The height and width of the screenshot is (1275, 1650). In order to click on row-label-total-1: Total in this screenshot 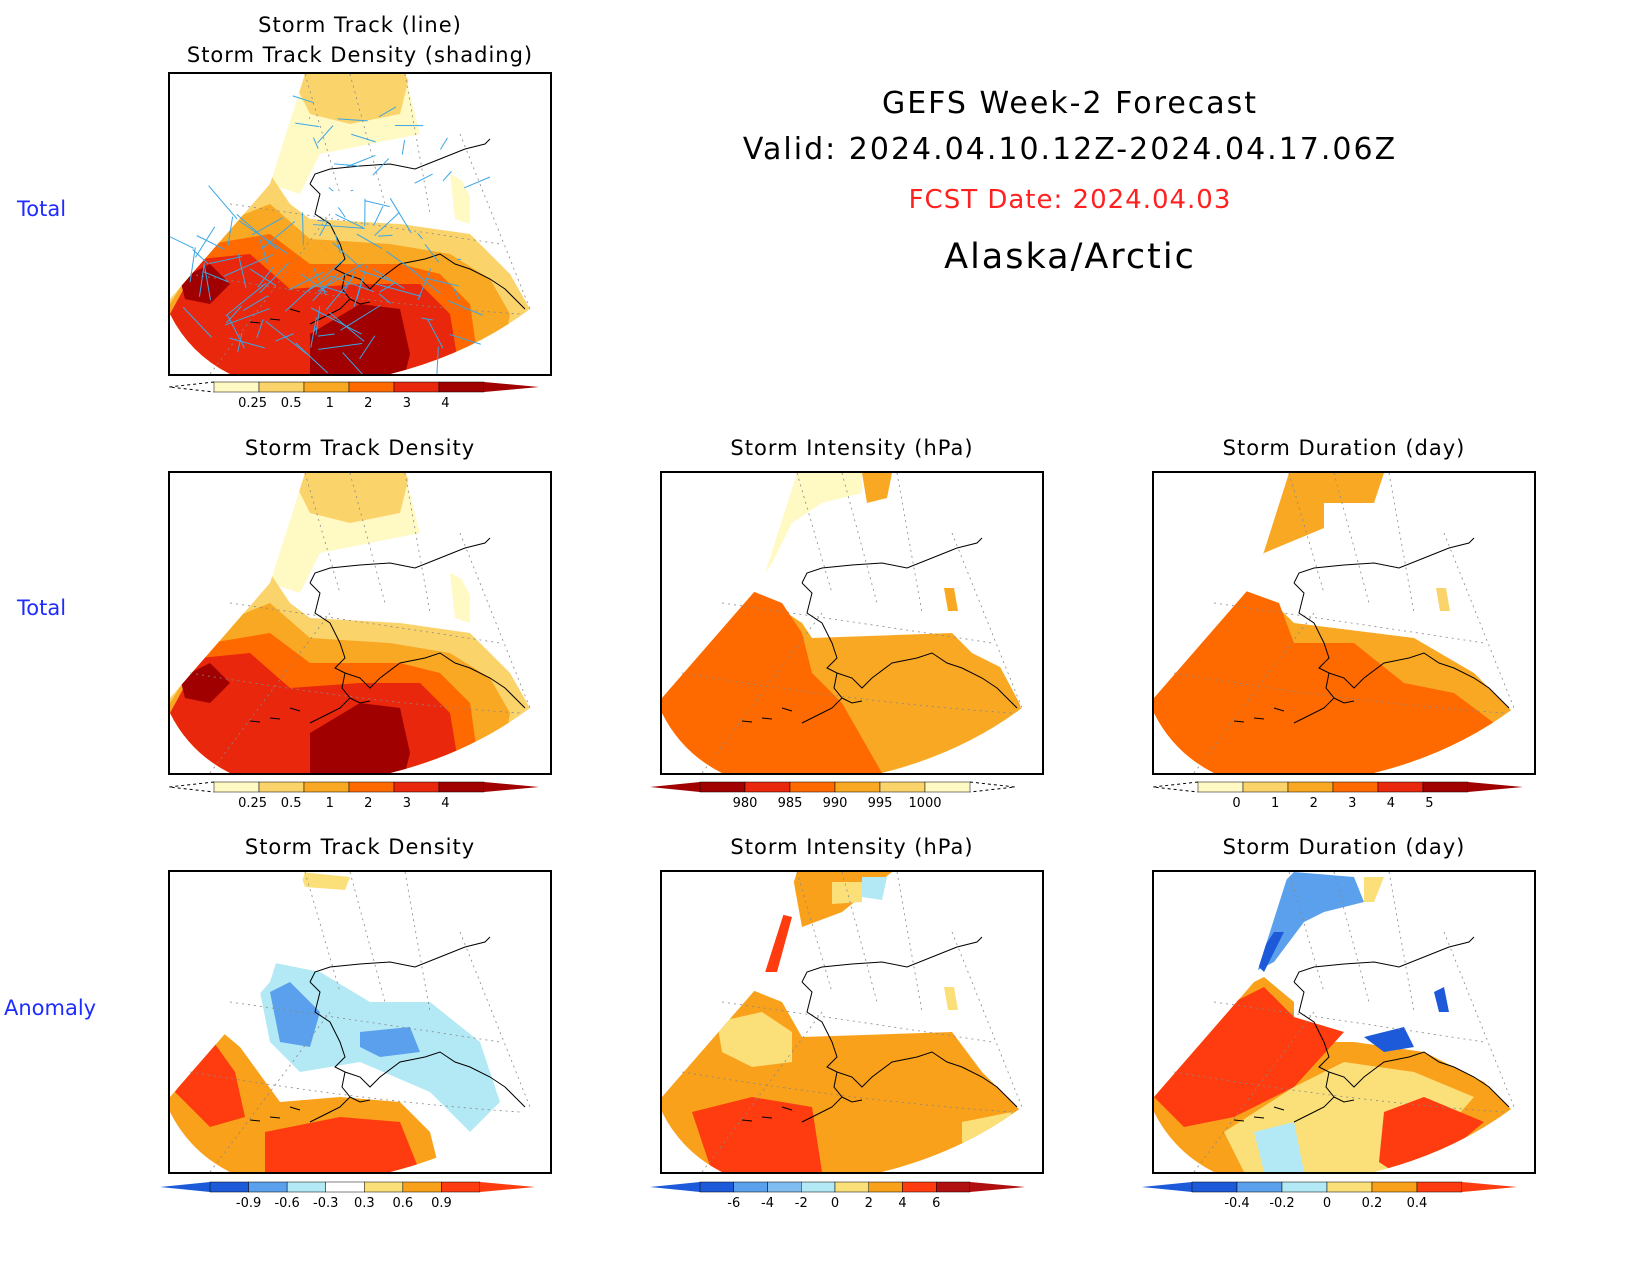, I will do `click(42, 209)`.